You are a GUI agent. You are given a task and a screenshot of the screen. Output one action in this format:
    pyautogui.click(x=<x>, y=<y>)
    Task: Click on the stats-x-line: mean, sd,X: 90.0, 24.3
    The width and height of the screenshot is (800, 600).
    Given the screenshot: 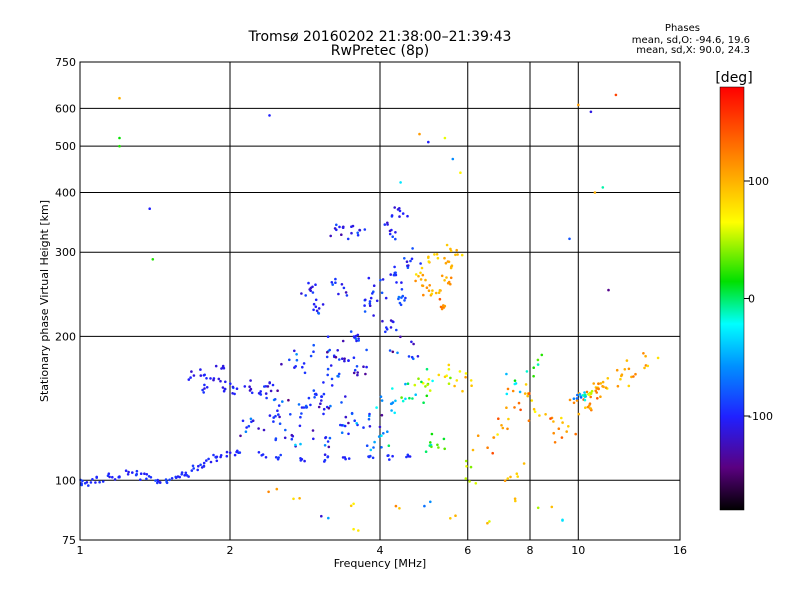 What is the action you would take?
    pyautogui.click(x=693, y=50)
    